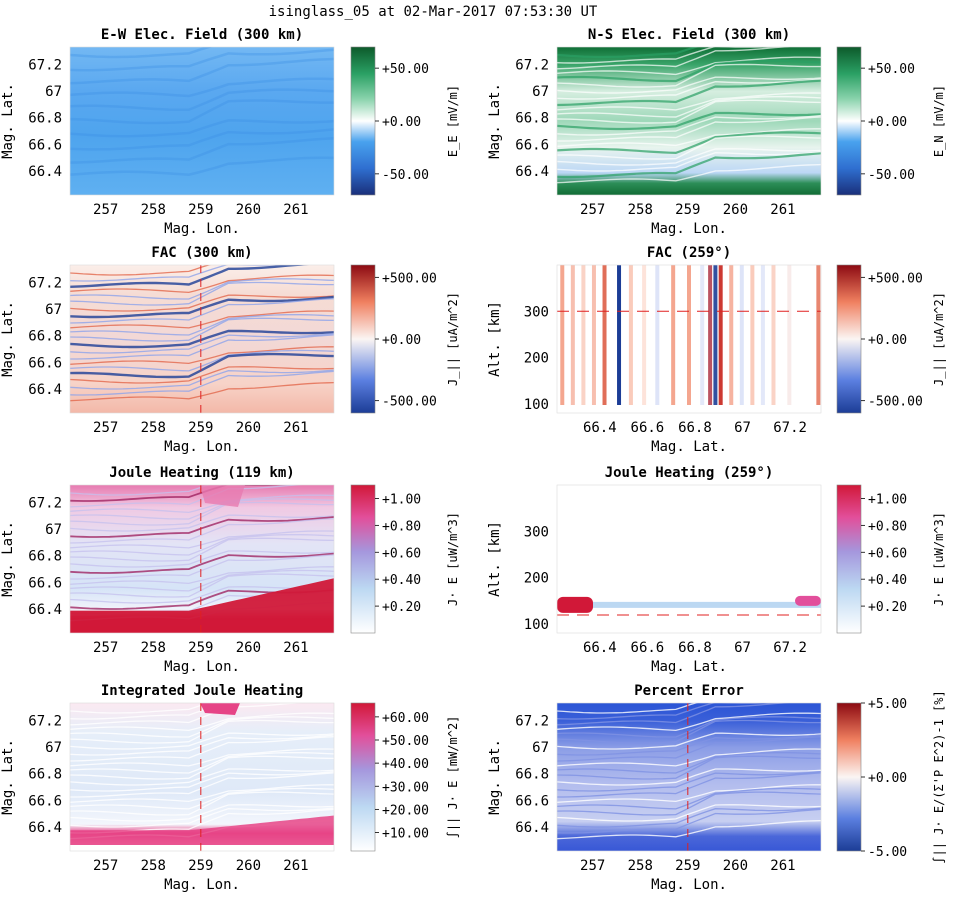 Image resolution: width=975 pixels, height=900 pixels. What do you see at coordinates (405, 175) in the screenshot?
I see `colorbar-tick-label: -50.00` at bounding box center [405, 175].